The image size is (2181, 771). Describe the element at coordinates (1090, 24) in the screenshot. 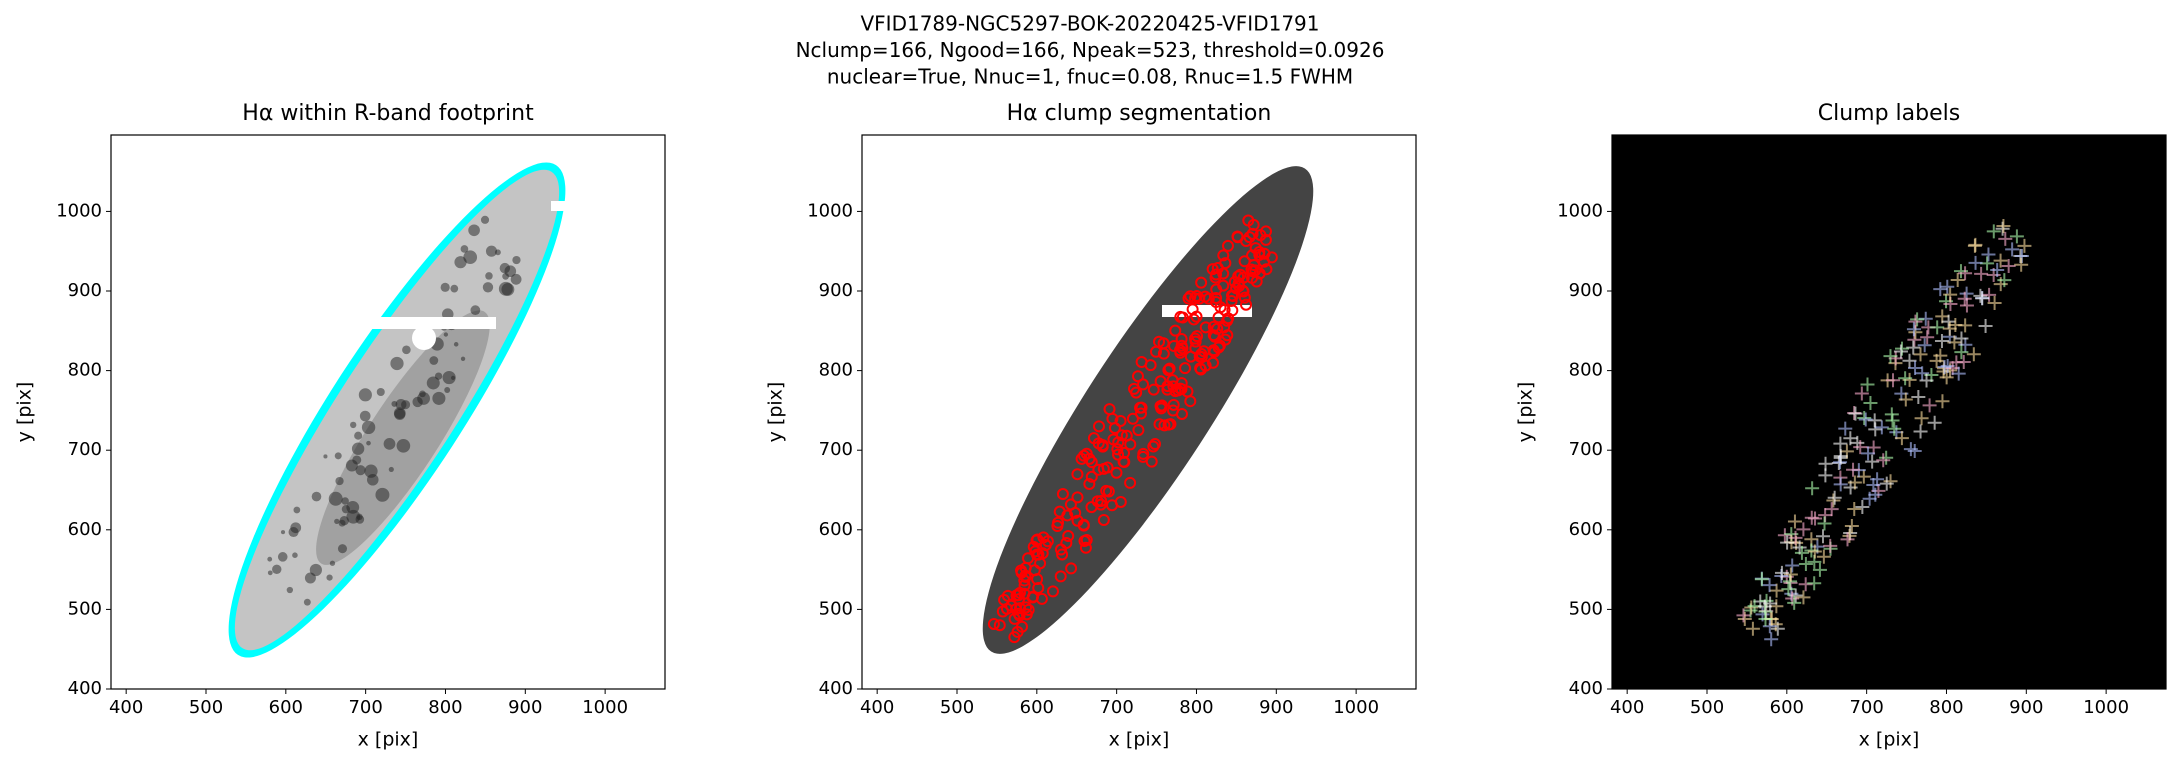

I see `figure-title: VFID1789-NGC5297-BOK-20220425-VFID1791` at that location.